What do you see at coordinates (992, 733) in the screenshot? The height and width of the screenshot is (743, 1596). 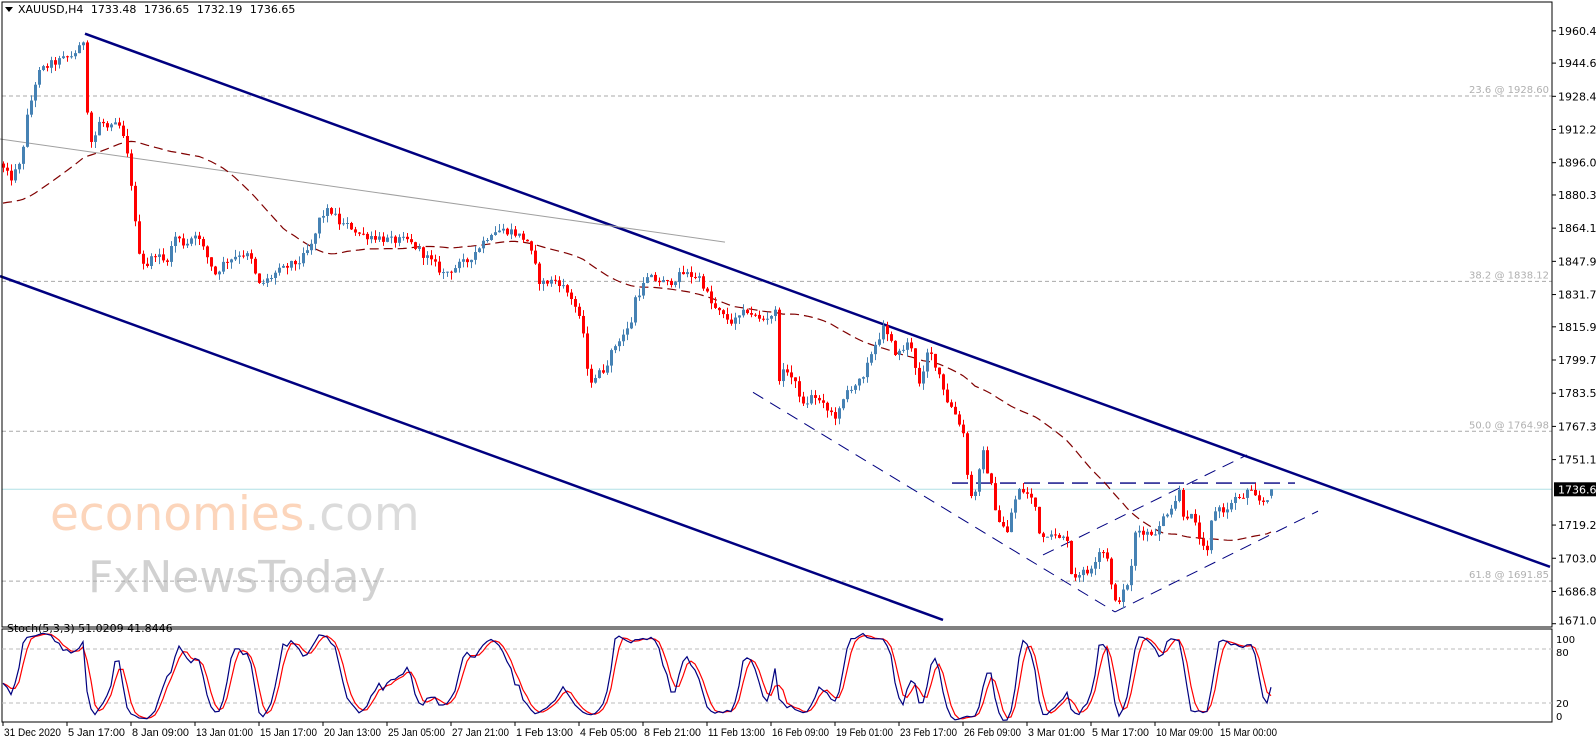 I see `time-tick-label: 26 Feb 09:00` at bounding box center [992, 733].